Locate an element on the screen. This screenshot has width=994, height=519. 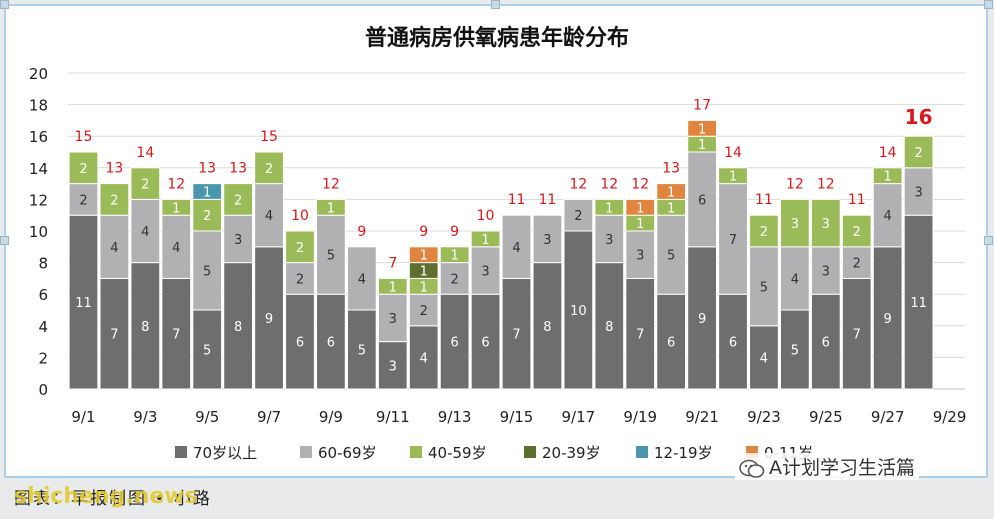
x-tick-label: 9/13 is located at coordinates (455, 417).